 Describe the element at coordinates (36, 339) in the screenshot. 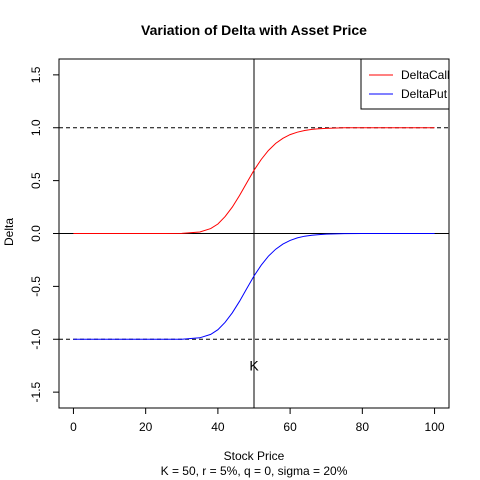

I see `y-tick-label: -1.0` at that location.